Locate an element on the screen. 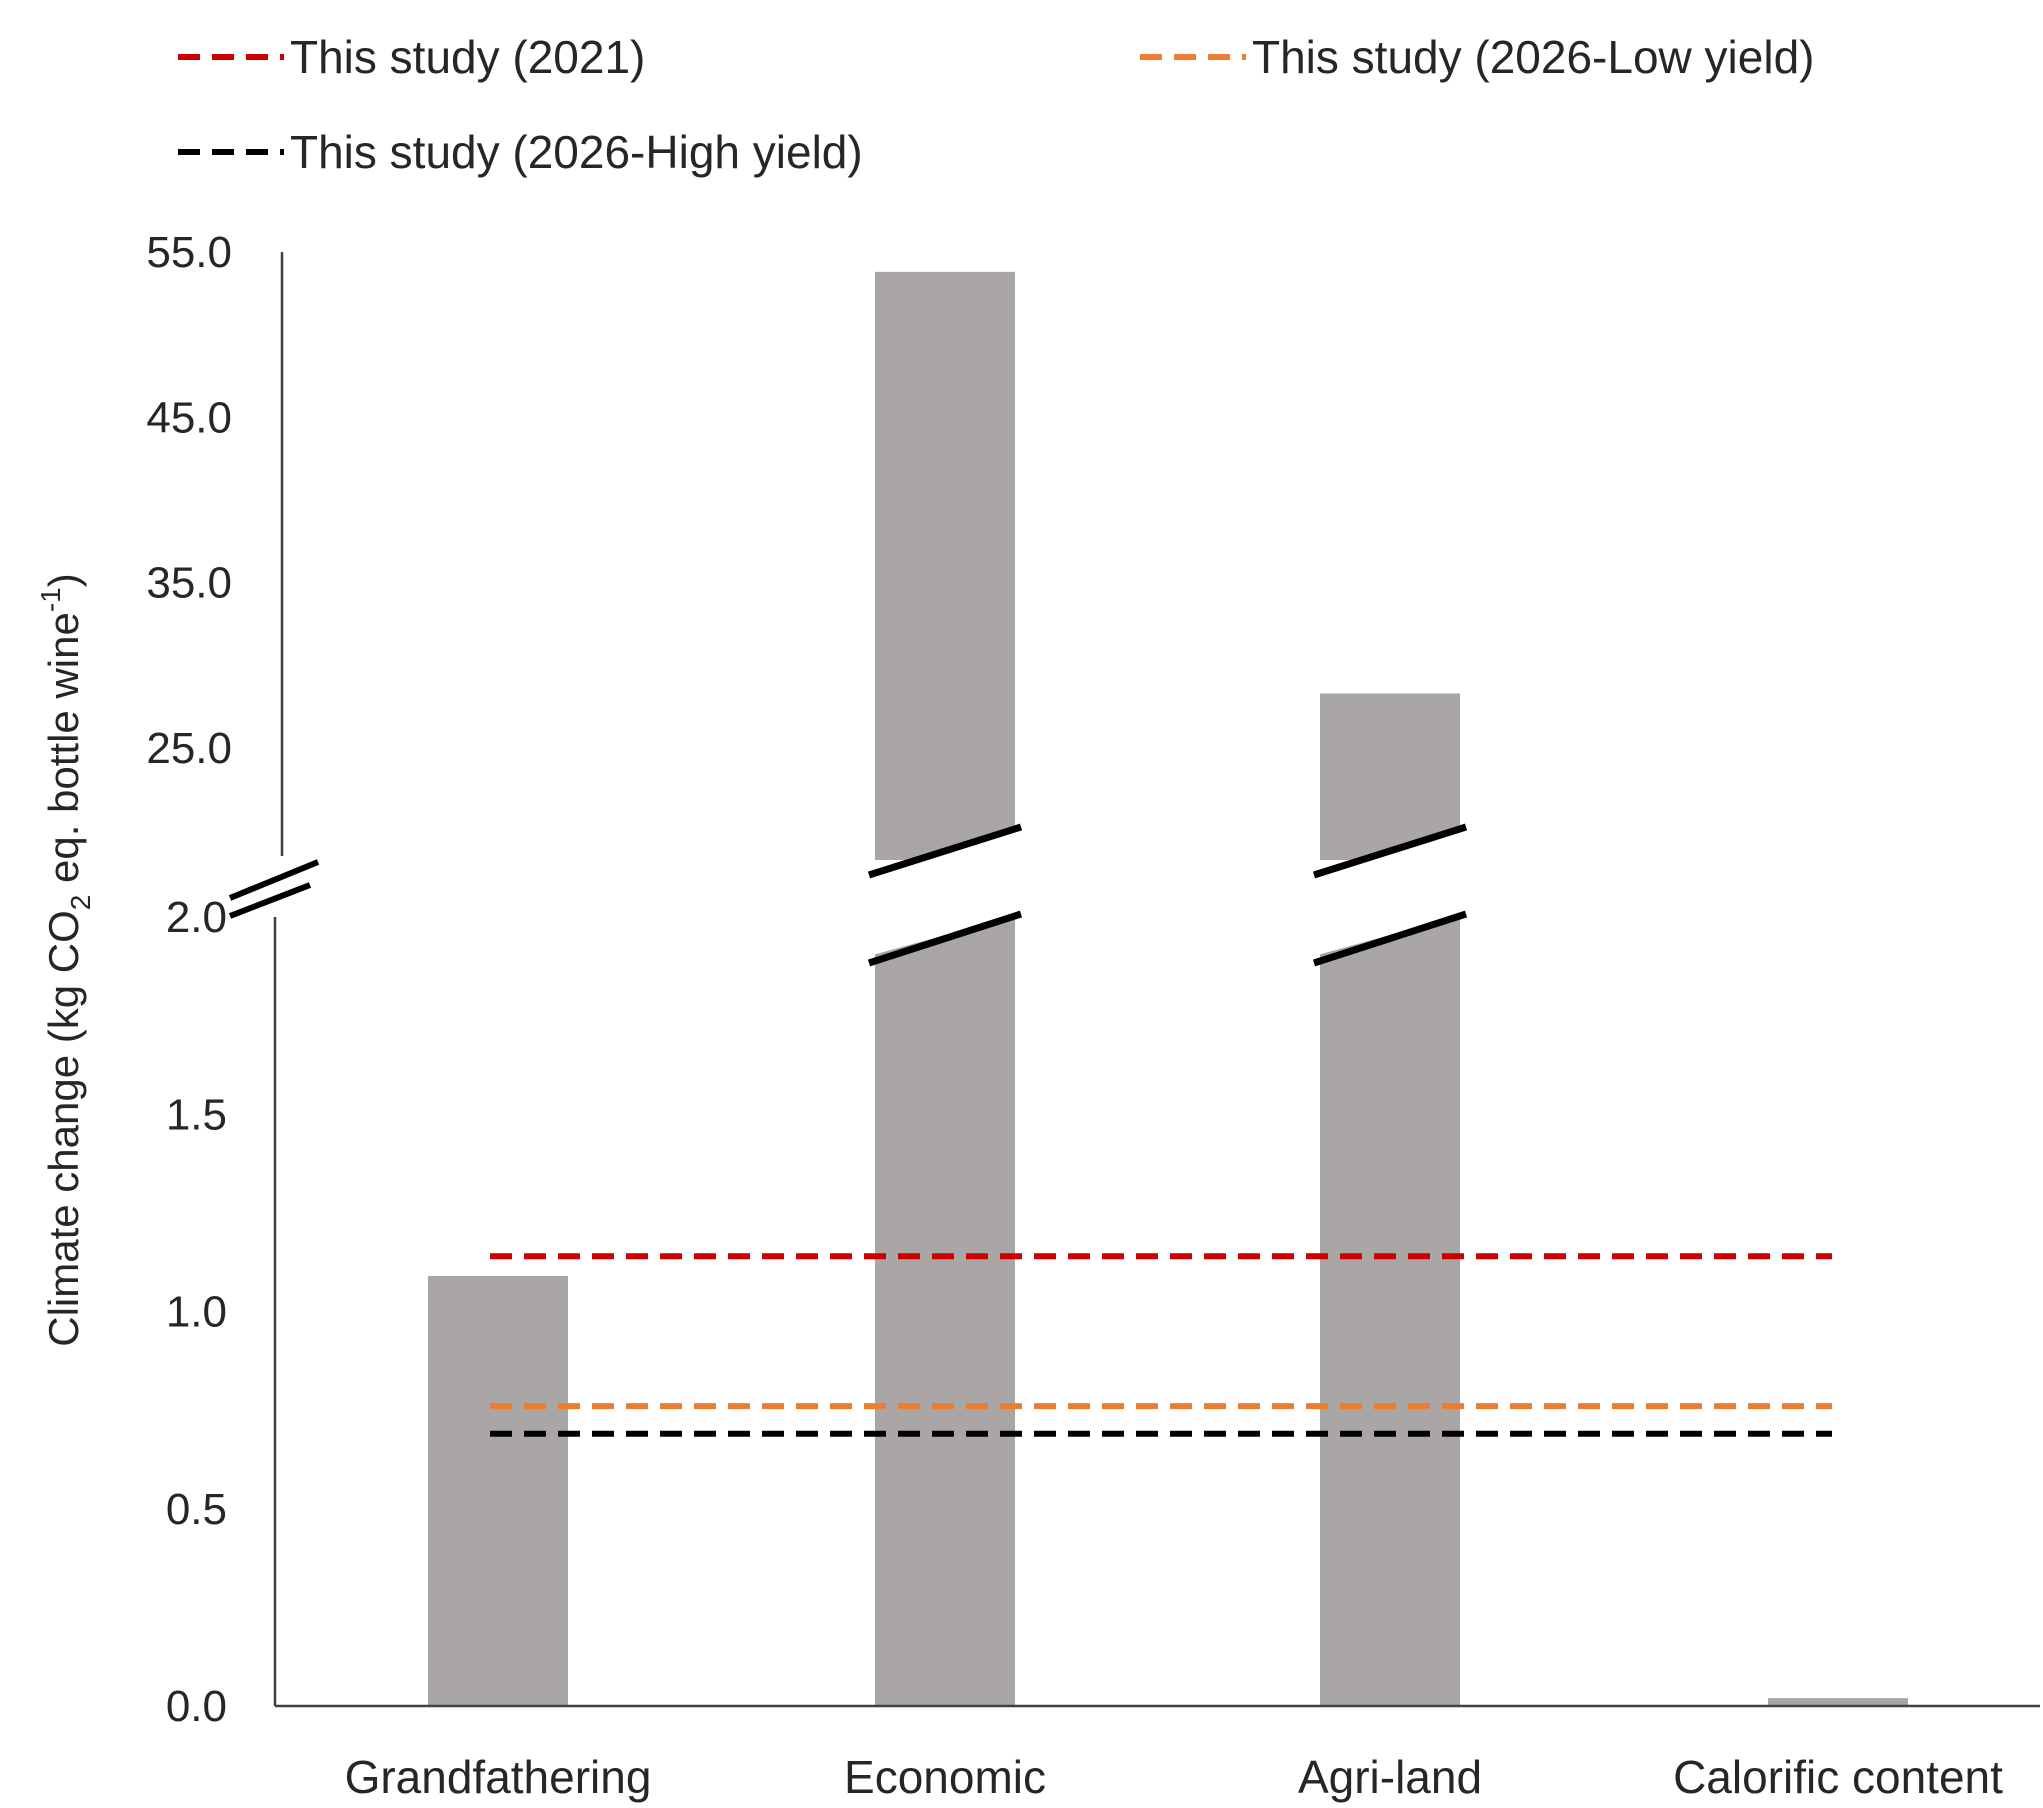 This screenshot has width=2043, height=1808. x-category-label: Grandfathering is located at coordinates (498, 1777).